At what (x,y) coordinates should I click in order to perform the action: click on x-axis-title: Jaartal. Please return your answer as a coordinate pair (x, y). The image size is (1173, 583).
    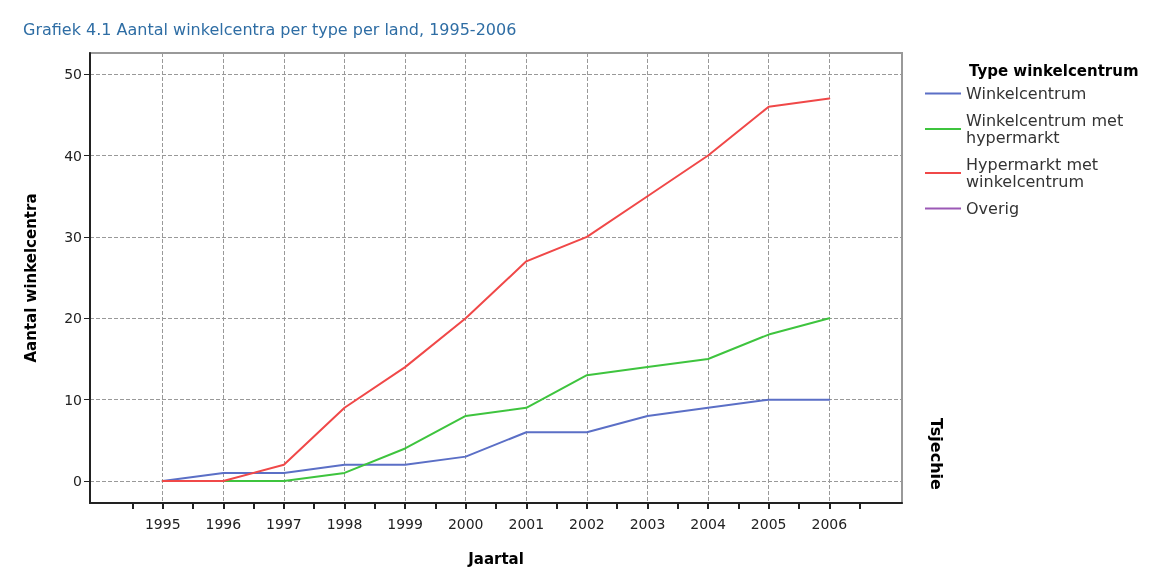
    Looking at the image, I should click on (495, 558).